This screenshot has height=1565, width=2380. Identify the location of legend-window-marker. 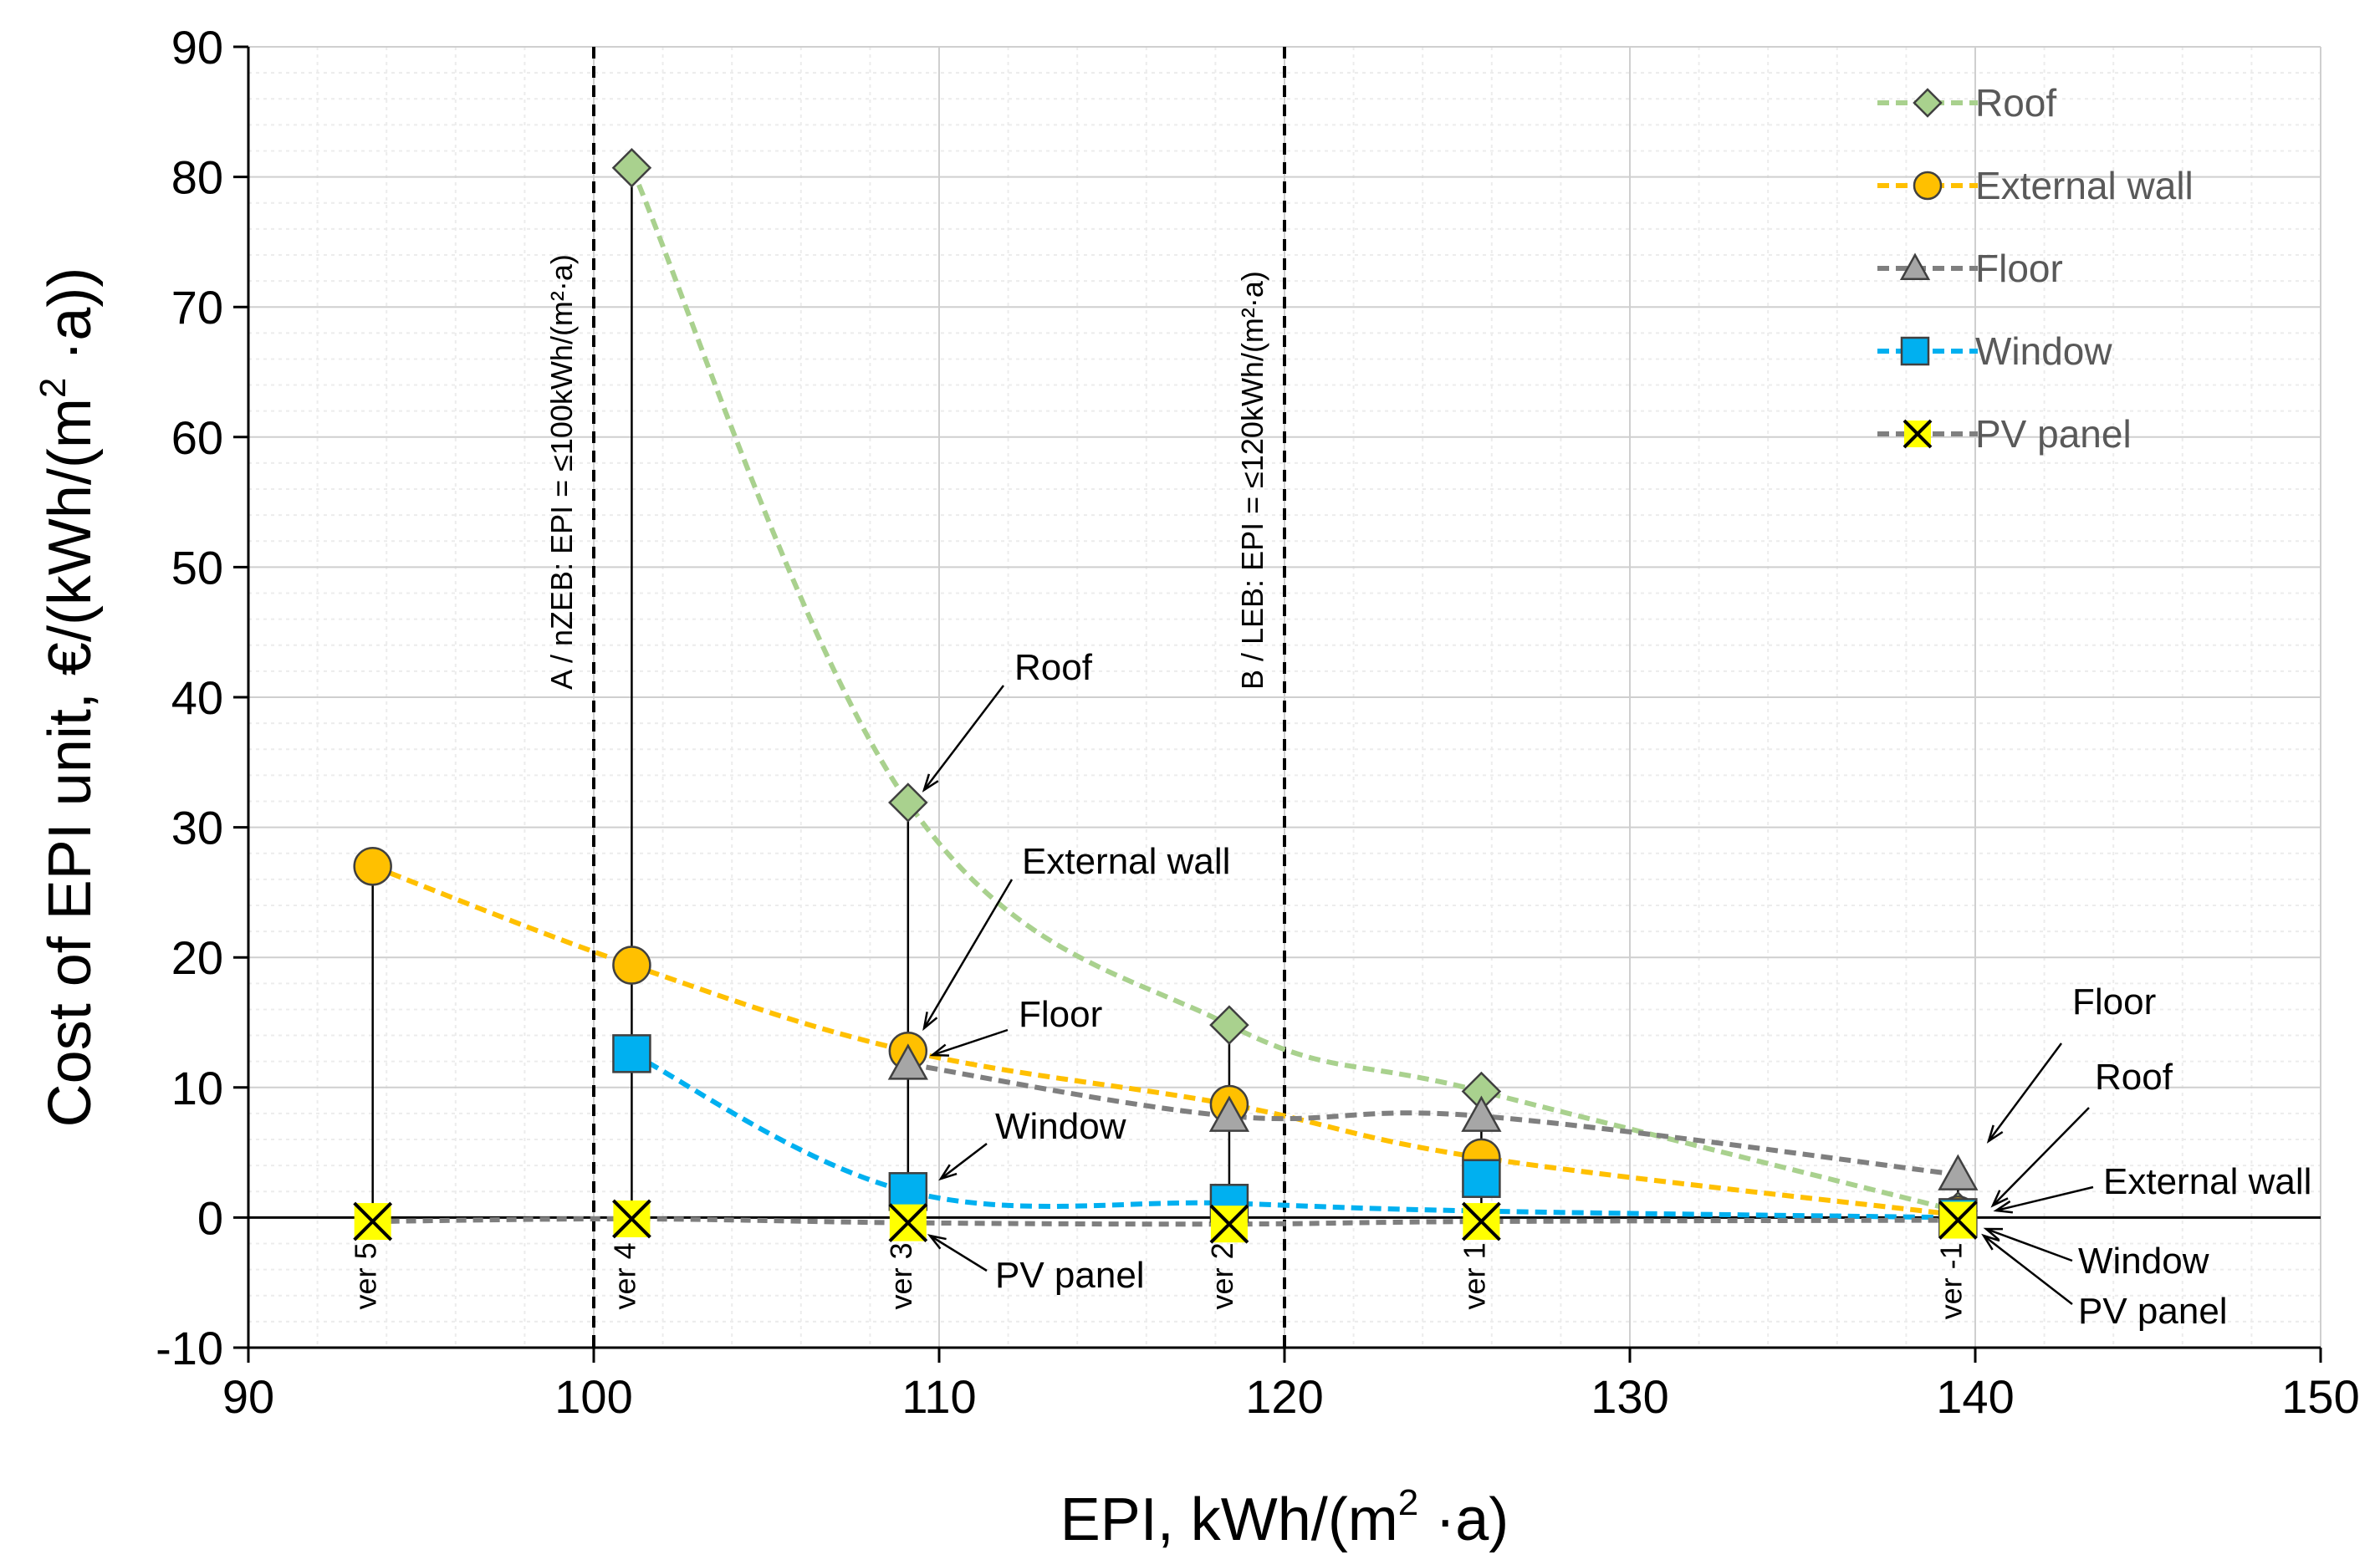
(1915, 351).